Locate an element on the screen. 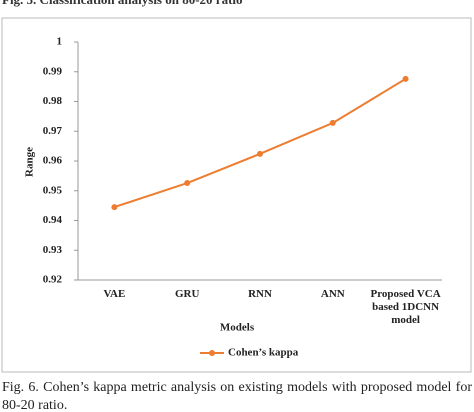 The height and width of the screenshot is (412, 474). x-tick-label: RNN is located at coordinates (260, 294).